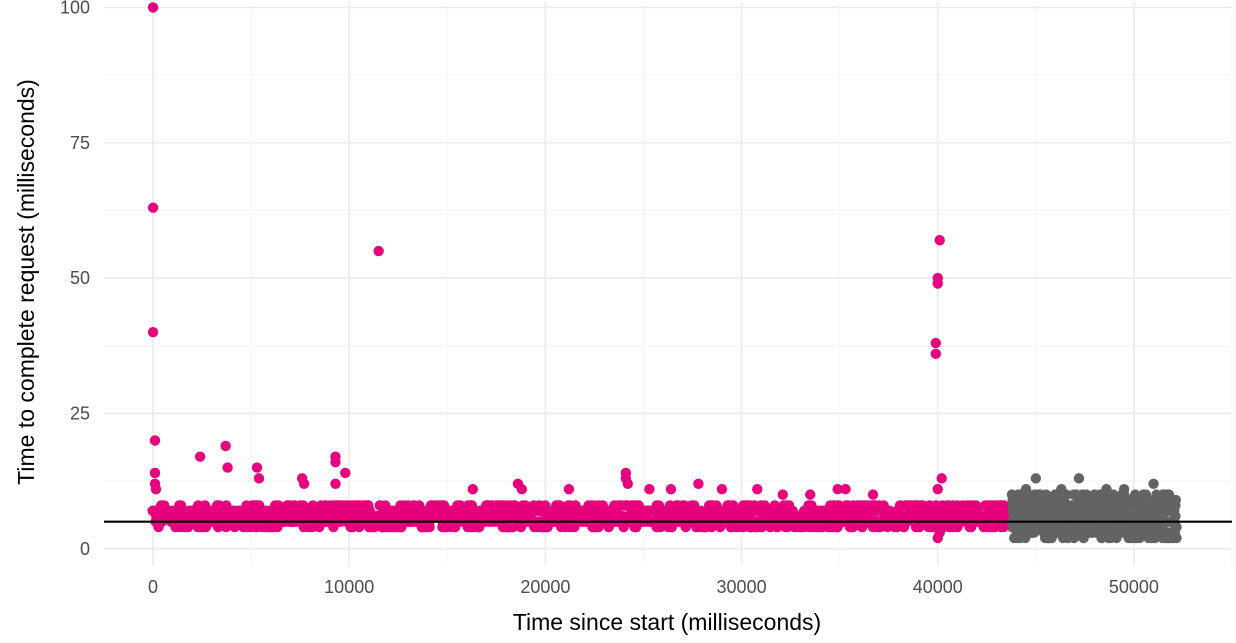 The image size is (1236, 643). Describe the element at coordinates (1134, 587) in the screenshot. I see `x-tick-label: 50000` at that location.